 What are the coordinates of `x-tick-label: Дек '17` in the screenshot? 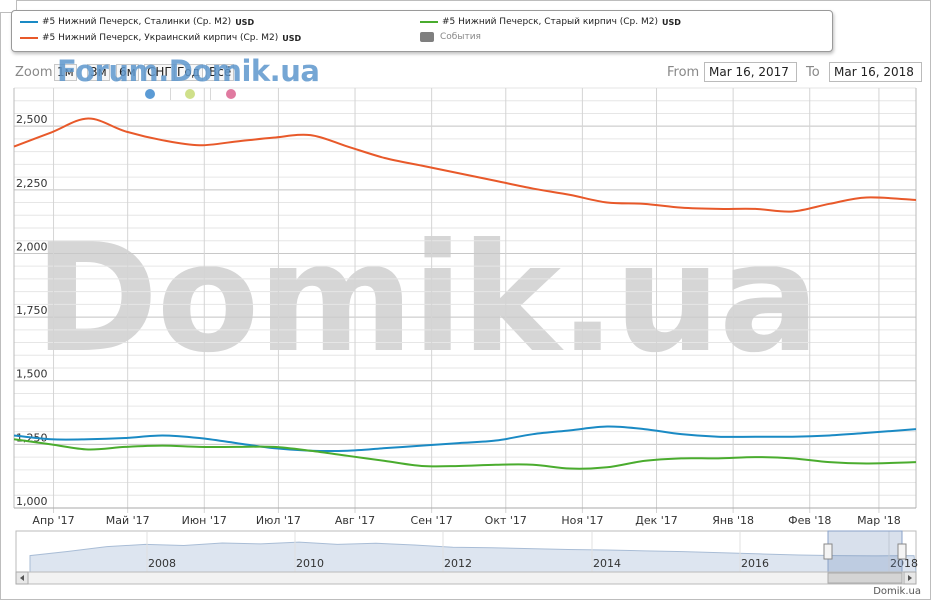 It's located at (656, 520).